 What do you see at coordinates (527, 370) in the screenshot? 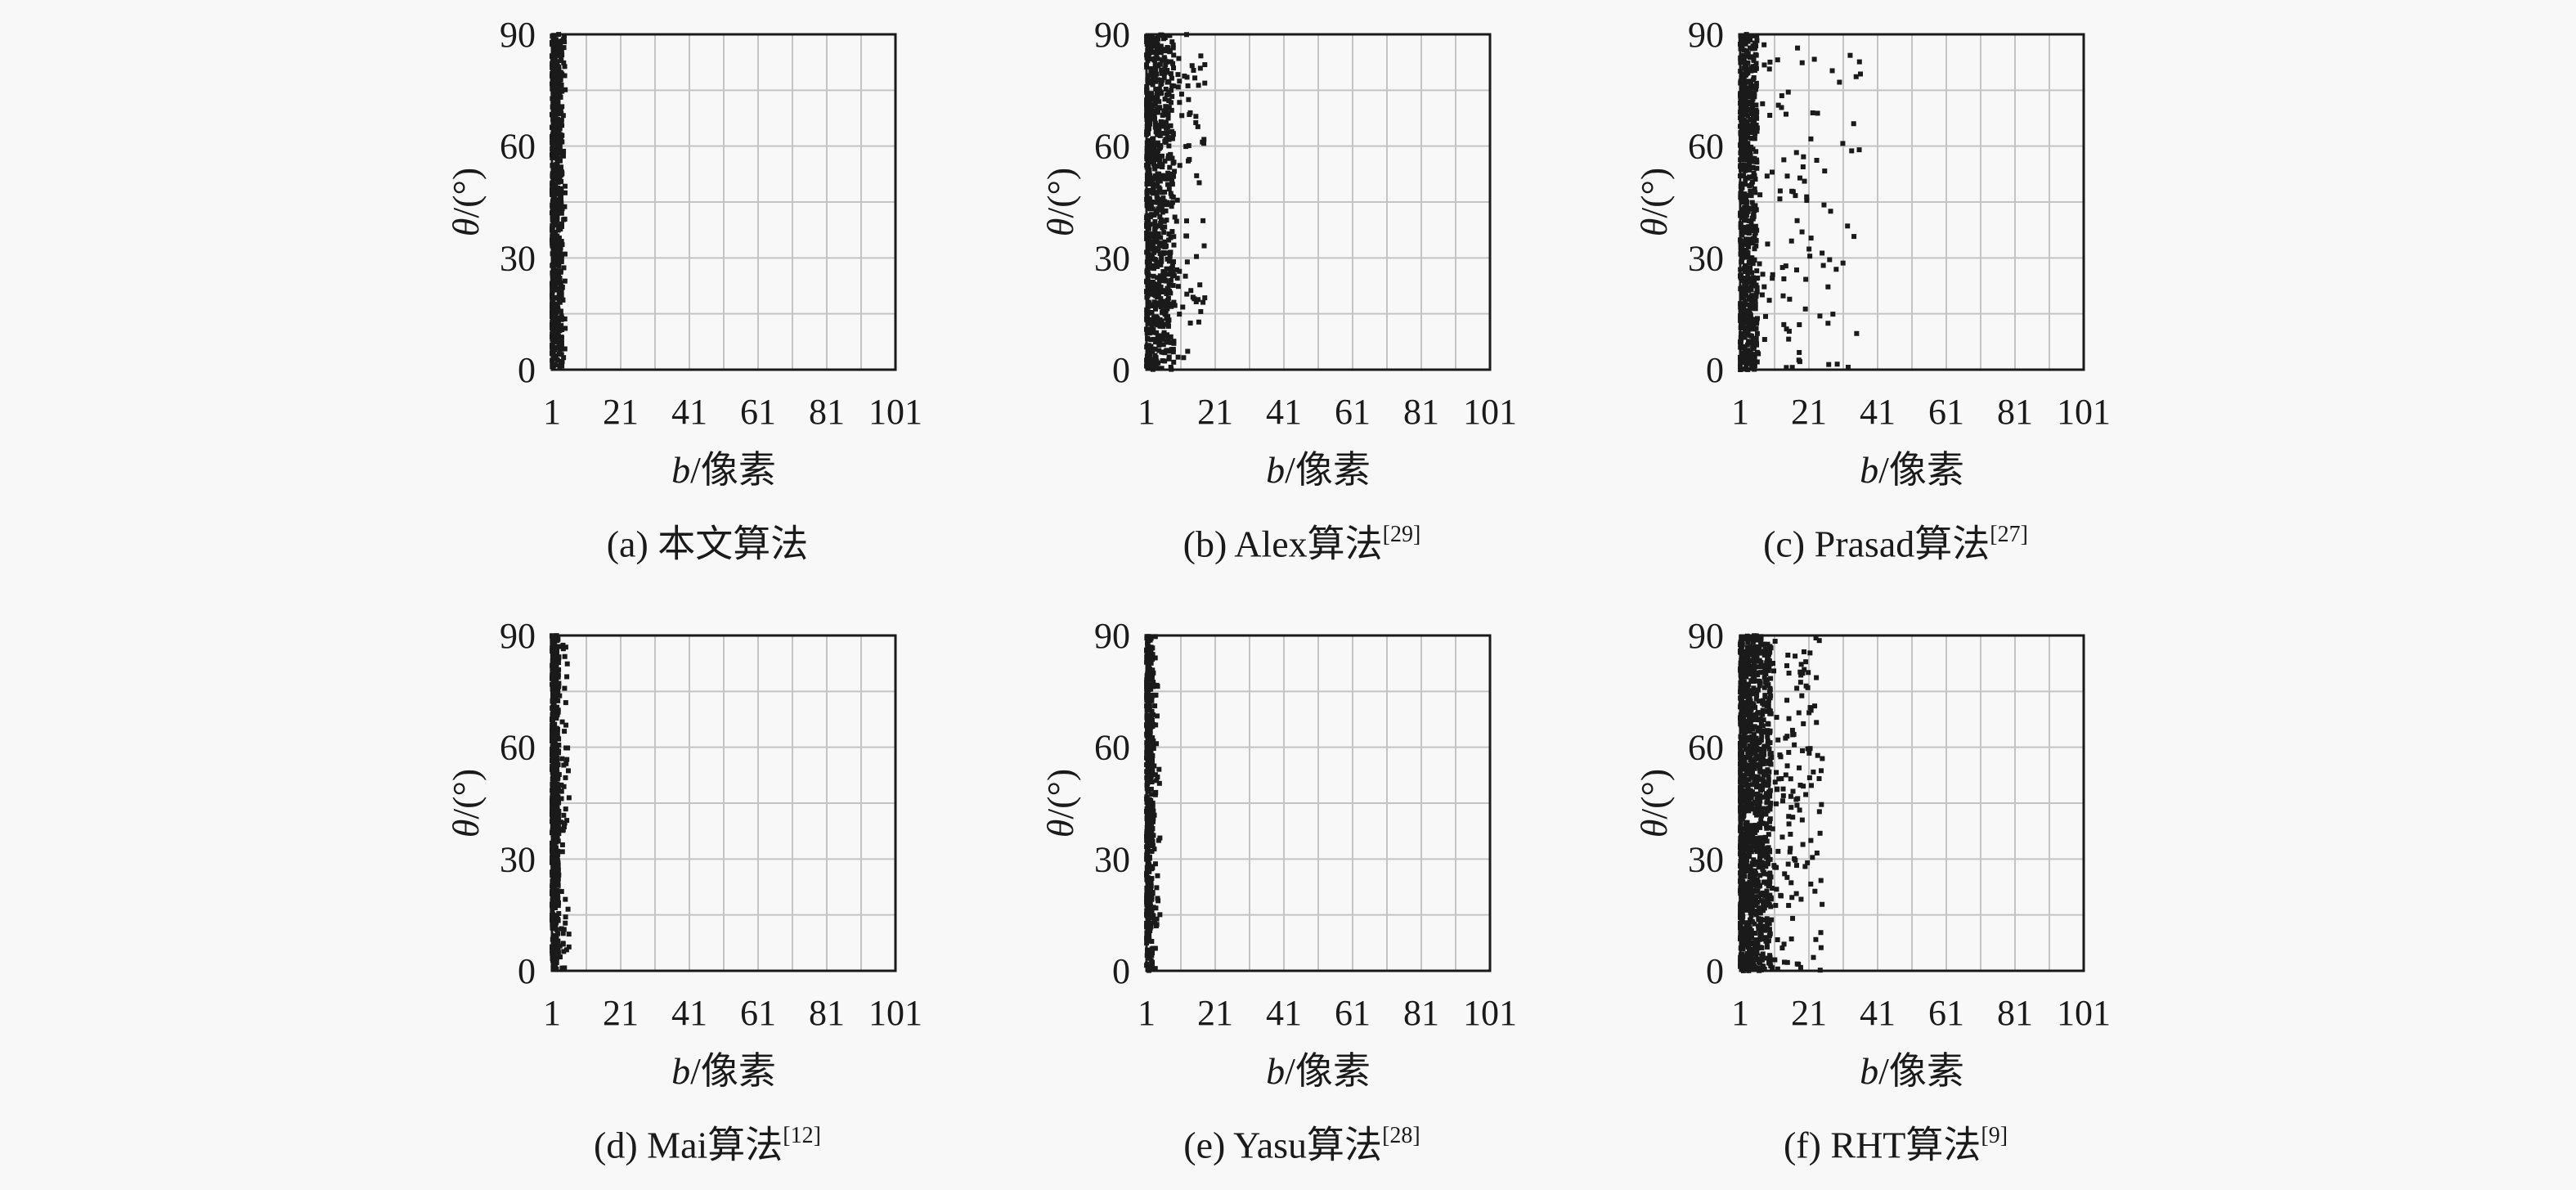
I see `y-tick-label: 0` at bounding box center [527, 370].